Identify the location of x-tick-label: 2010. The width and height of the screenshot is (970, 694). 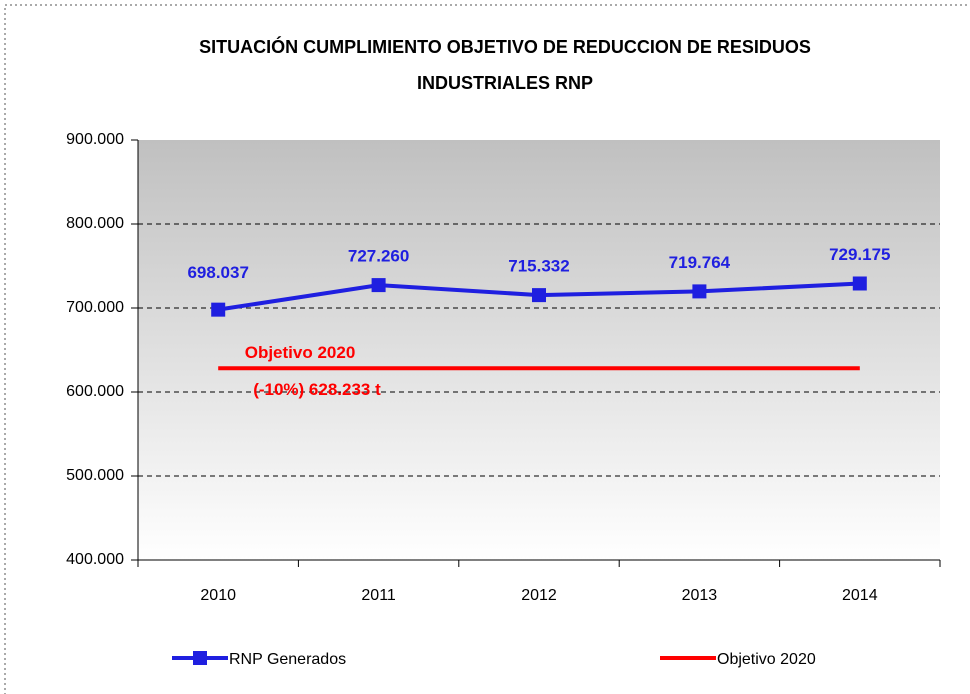
(218, 595).